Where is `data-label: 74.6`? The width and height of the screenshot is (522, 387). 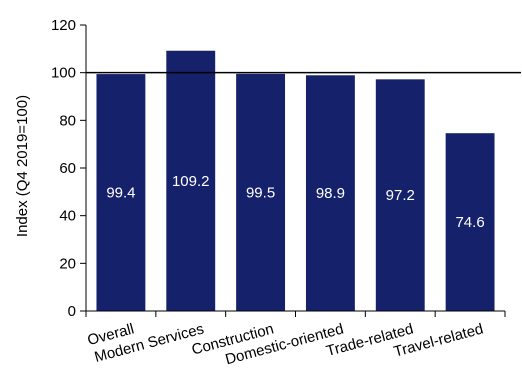
data-label: 74.6 is located at coordinates (469, 222).